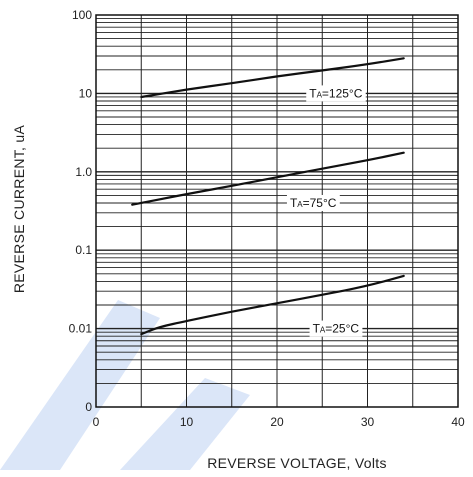  What do you see at coordinates (297, 463) in the screenshot?
I see `x-axis-label: REVERSE VOLTAGE, Volts` at bounding box center [297, 463].